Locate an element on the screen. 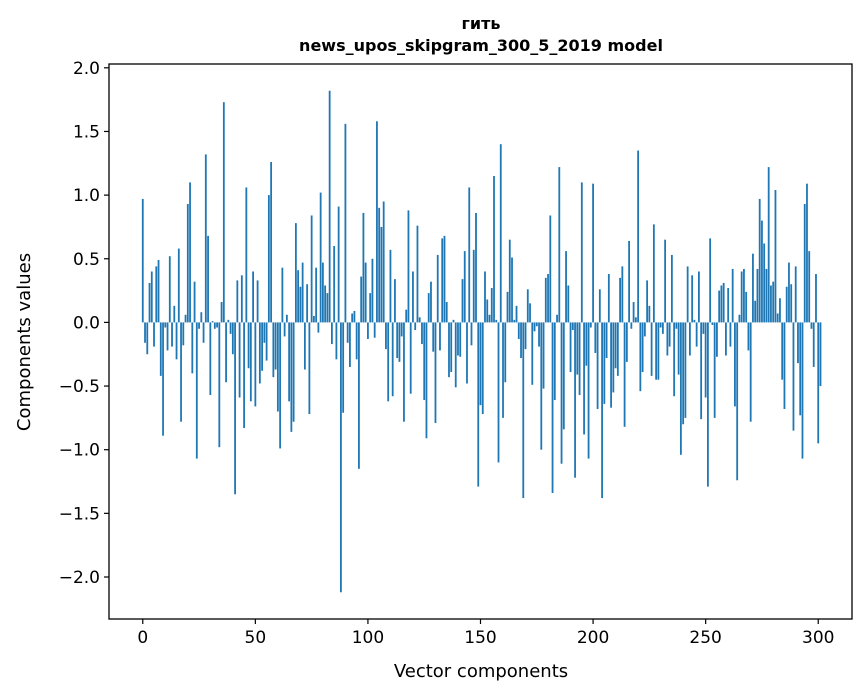 Image resolution: width=867 pixels, height=696 pixels. y-tick-label: 1.0 is located at coordinates (86, 196).